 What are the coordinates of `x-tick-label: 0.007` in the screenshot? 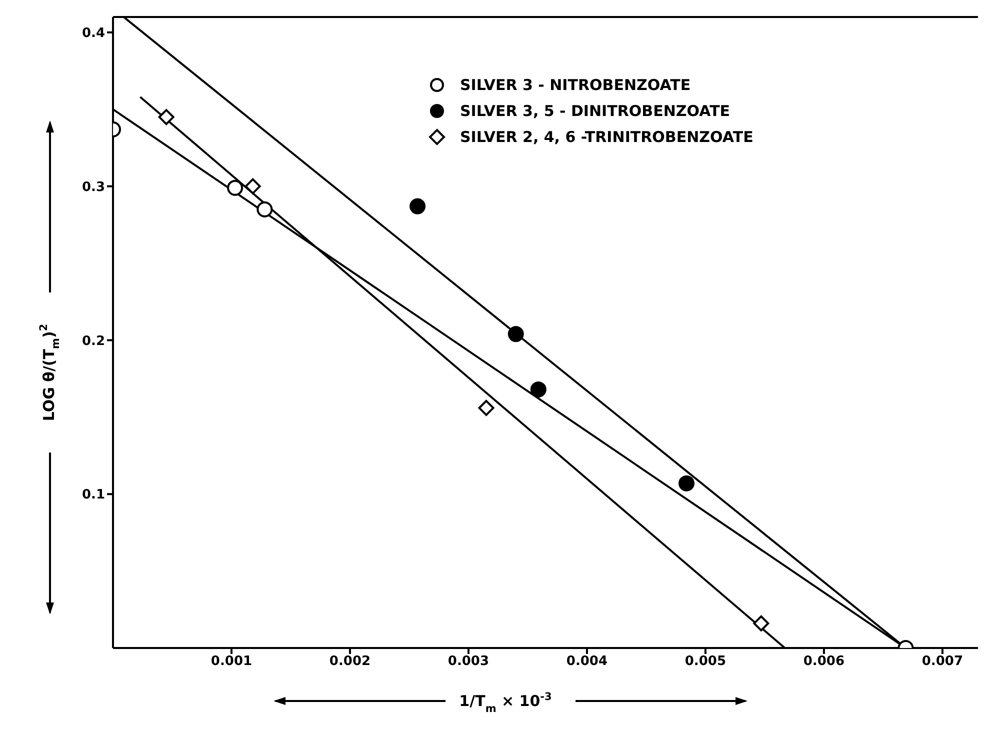 It's located at (943, 662).